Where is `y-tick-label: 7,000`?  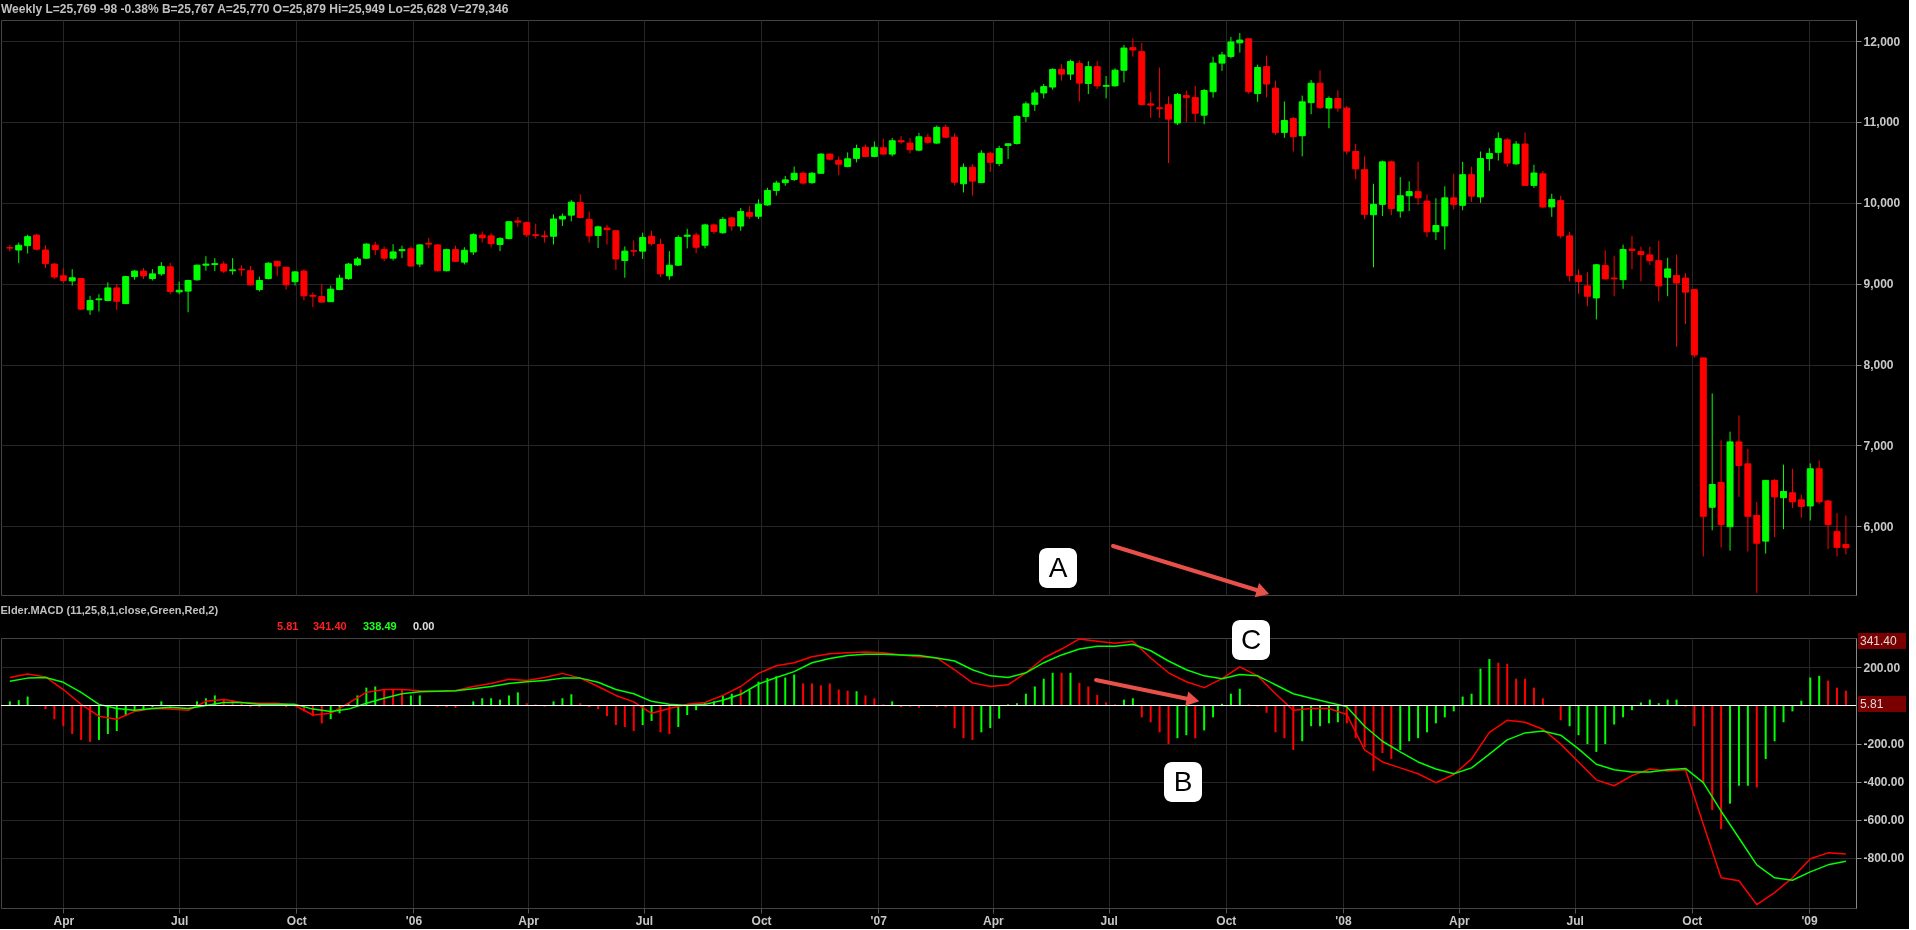 y-tick-label: 7,000 is located at coordinates (1878, 445).